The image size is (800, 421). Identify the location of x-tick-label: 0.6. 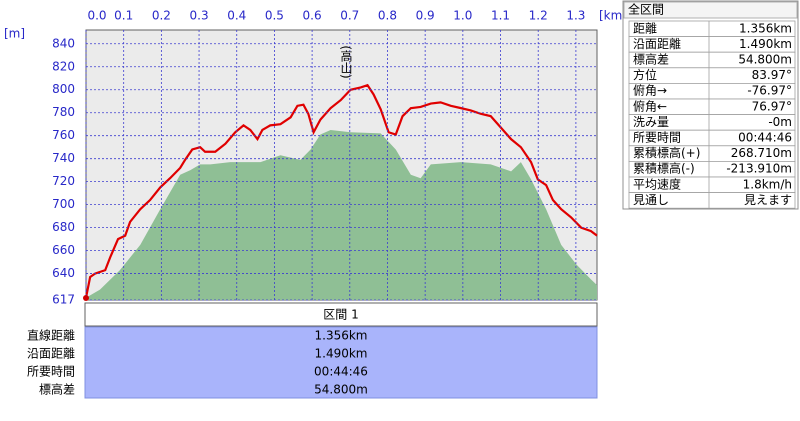
(312, 16).